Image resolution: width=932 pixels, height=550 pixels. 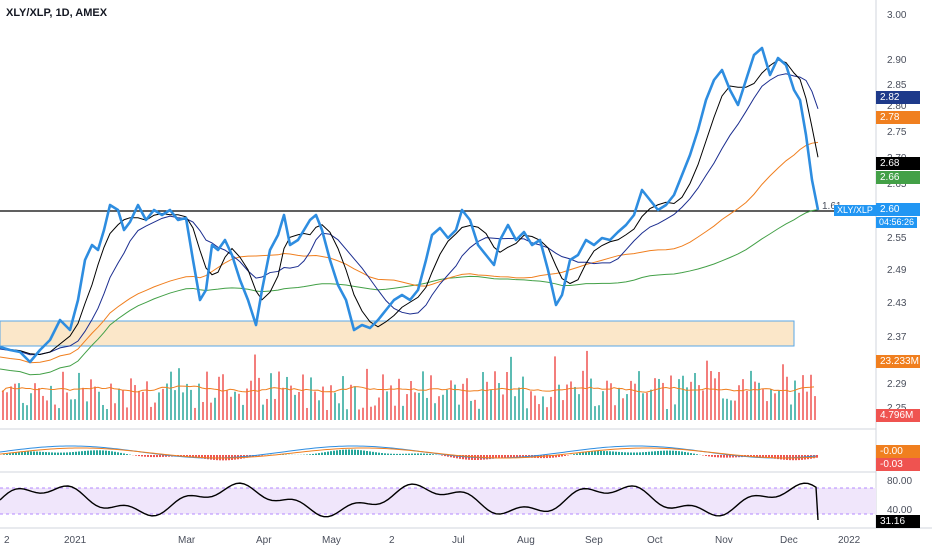 What do you see at coordinates (897, 303) in the screenshot?
I see `price-tick-label: 2.43` at bounding box center [897, 303].